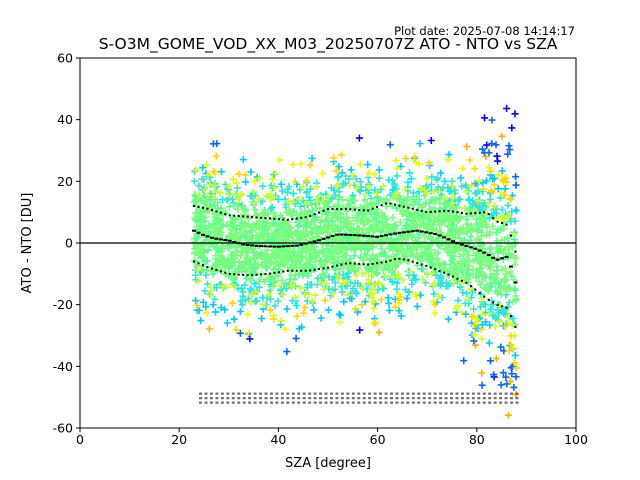 The height and width of the screenshot is (480, 640). Describe the element at coordinates (278, 439) in the screenshot. I see `x-tick-label: 40` at that location.